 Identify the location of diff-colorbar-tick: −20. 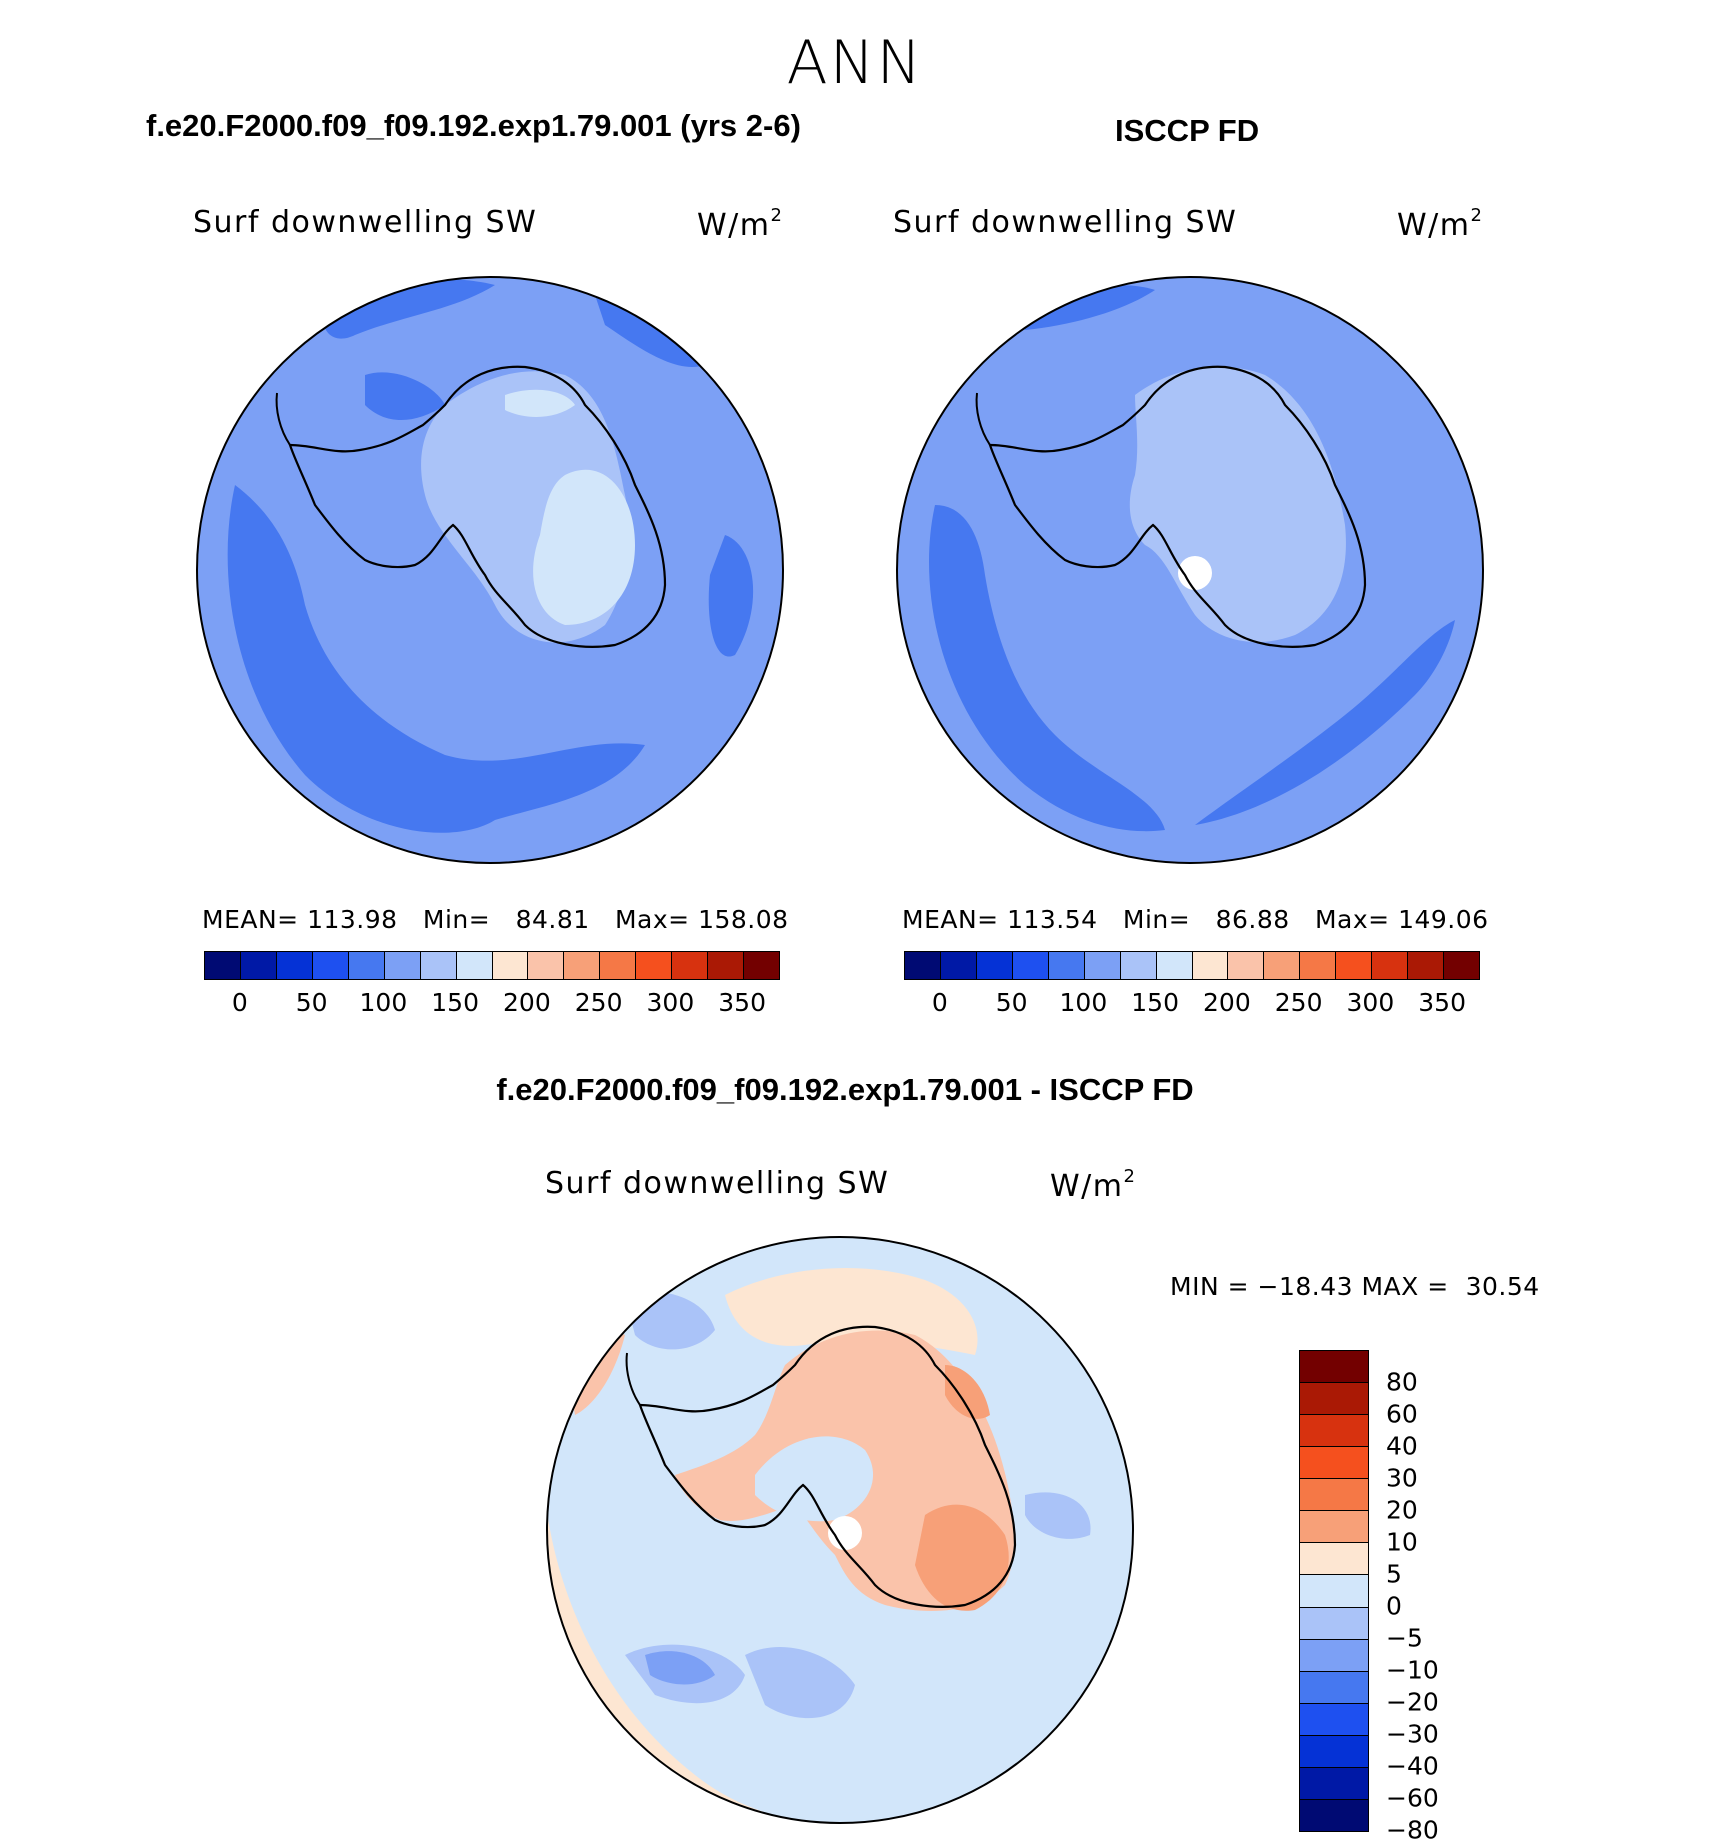
(1412, 1702).